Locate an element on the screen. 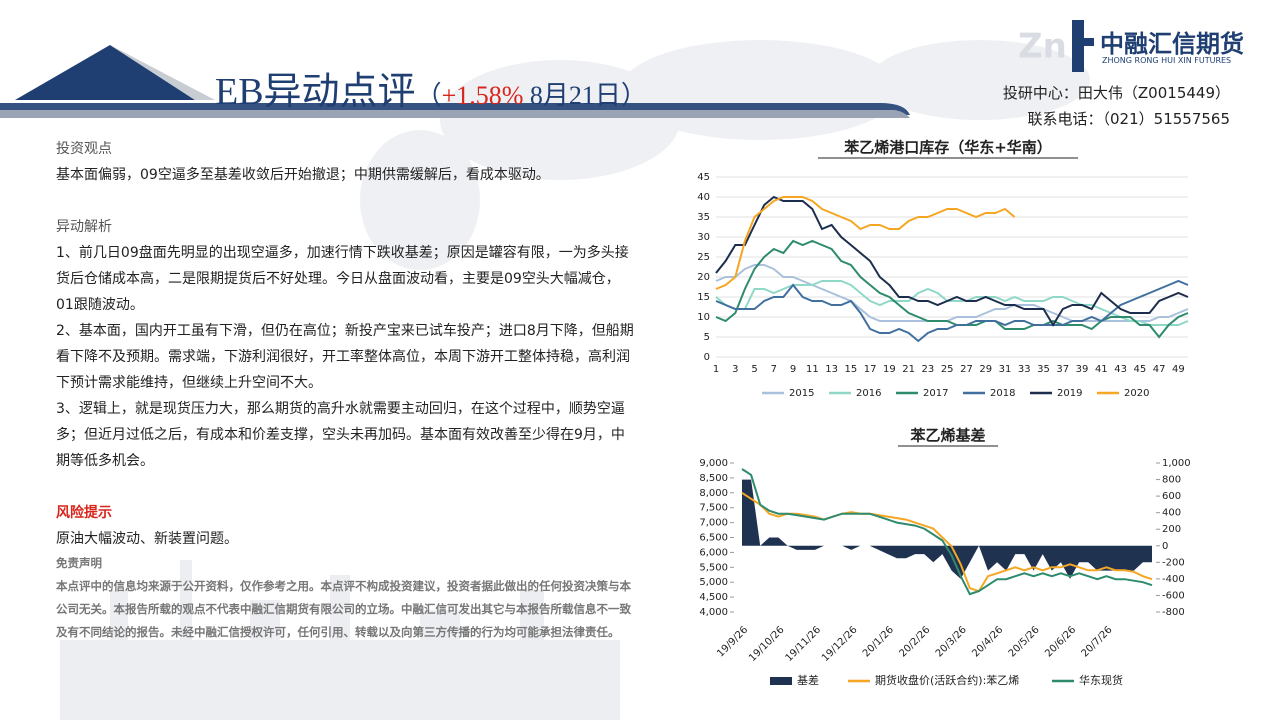 This screenshot has width=1280, height=720. disclaimer-title: 免责声明 is located at coordinates (79, 563).